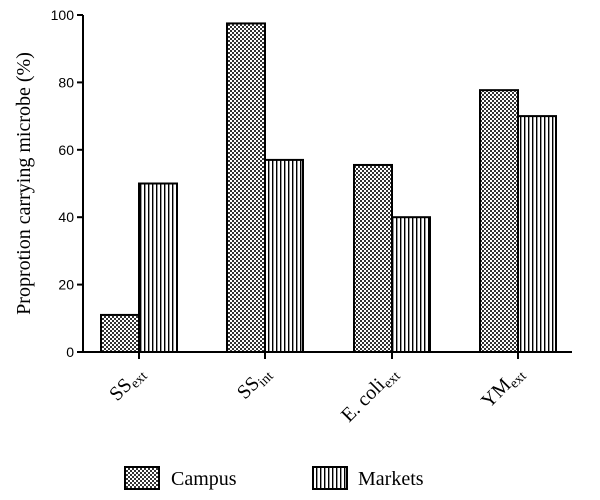 Image resolution: width=600 pixels, height=500 pixels. Describe the element at coordinates (274, 478) in the screenshot. I see `legend: Campus Markets` at that location.